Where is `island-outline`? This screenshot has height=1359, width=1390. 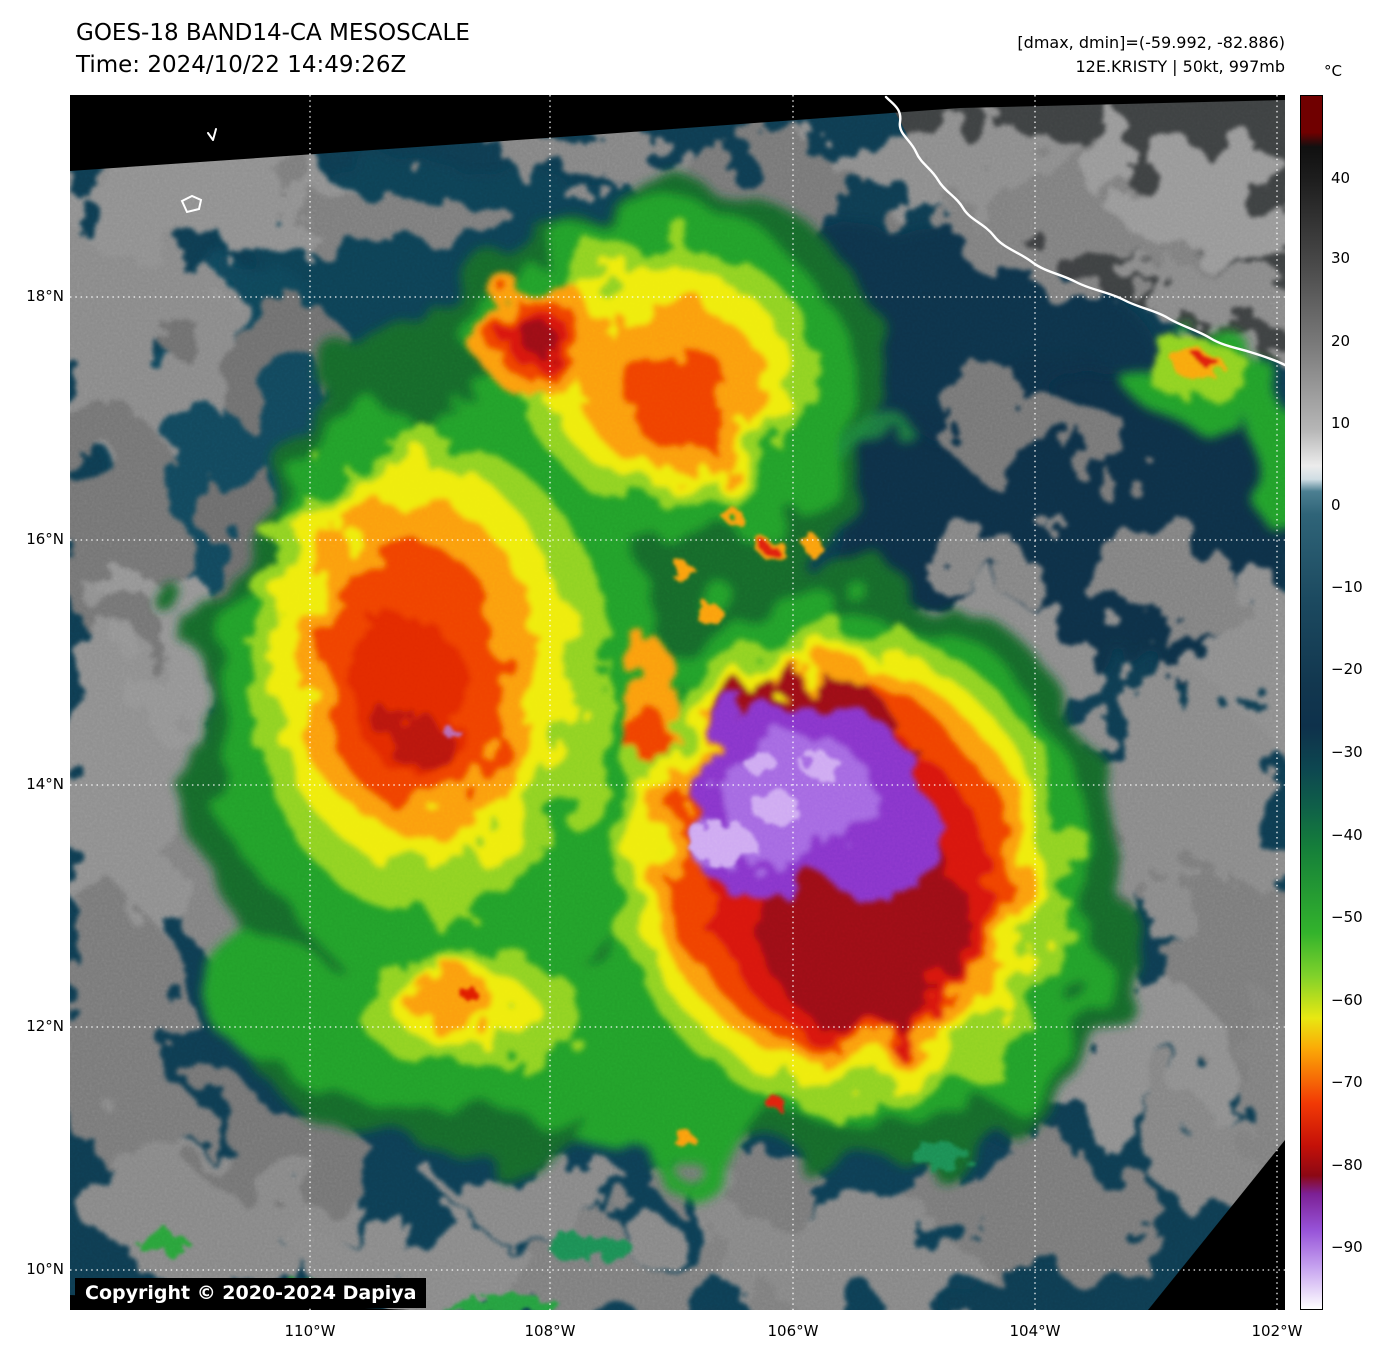
island-outline is located at coordinates (191, 204).